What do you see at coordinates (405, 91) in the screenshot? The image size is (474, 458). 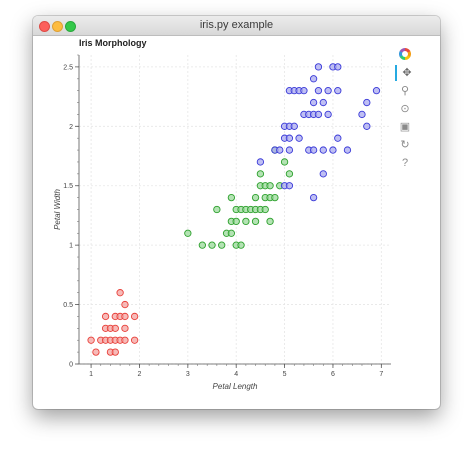 I see `box-zoom-tool-icon: ⚲` at bounding box center [405, 91].